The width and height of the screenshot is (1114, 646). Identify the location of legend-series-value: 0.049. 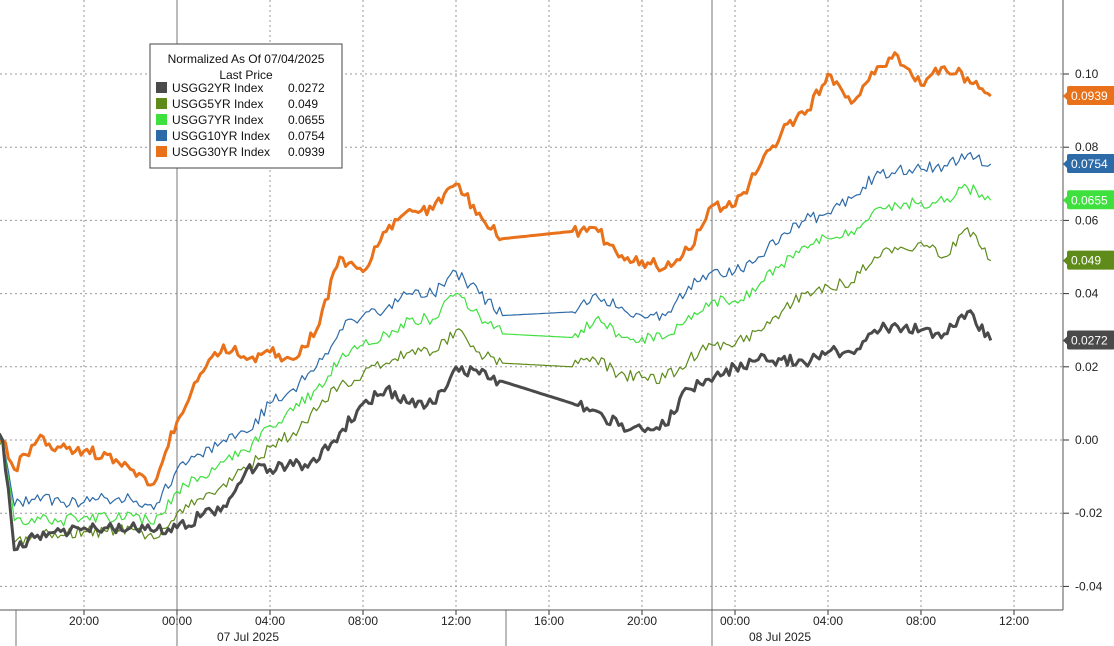
(303, 104).